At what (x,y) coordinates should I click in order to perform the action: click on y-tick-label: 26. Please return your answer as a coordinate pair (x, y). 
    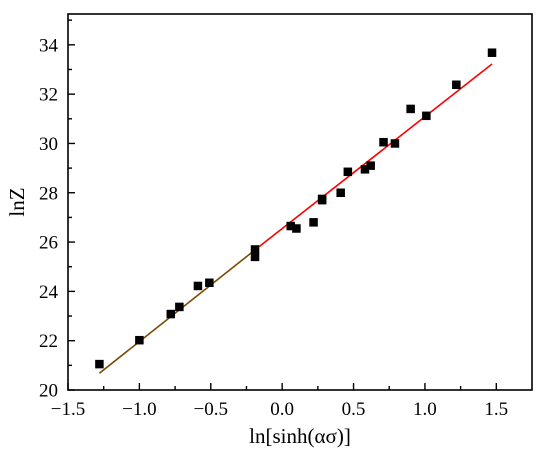
    Looking at the image, I should click on (48, 243).